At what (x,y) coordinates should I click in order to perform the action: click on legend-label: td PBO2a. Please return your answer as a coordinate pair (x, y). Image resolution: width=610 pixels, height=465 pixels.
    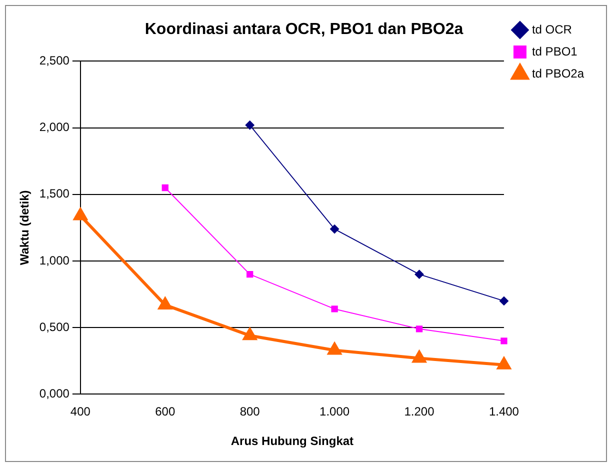
    Looking at the image, I should click on (558, 73).